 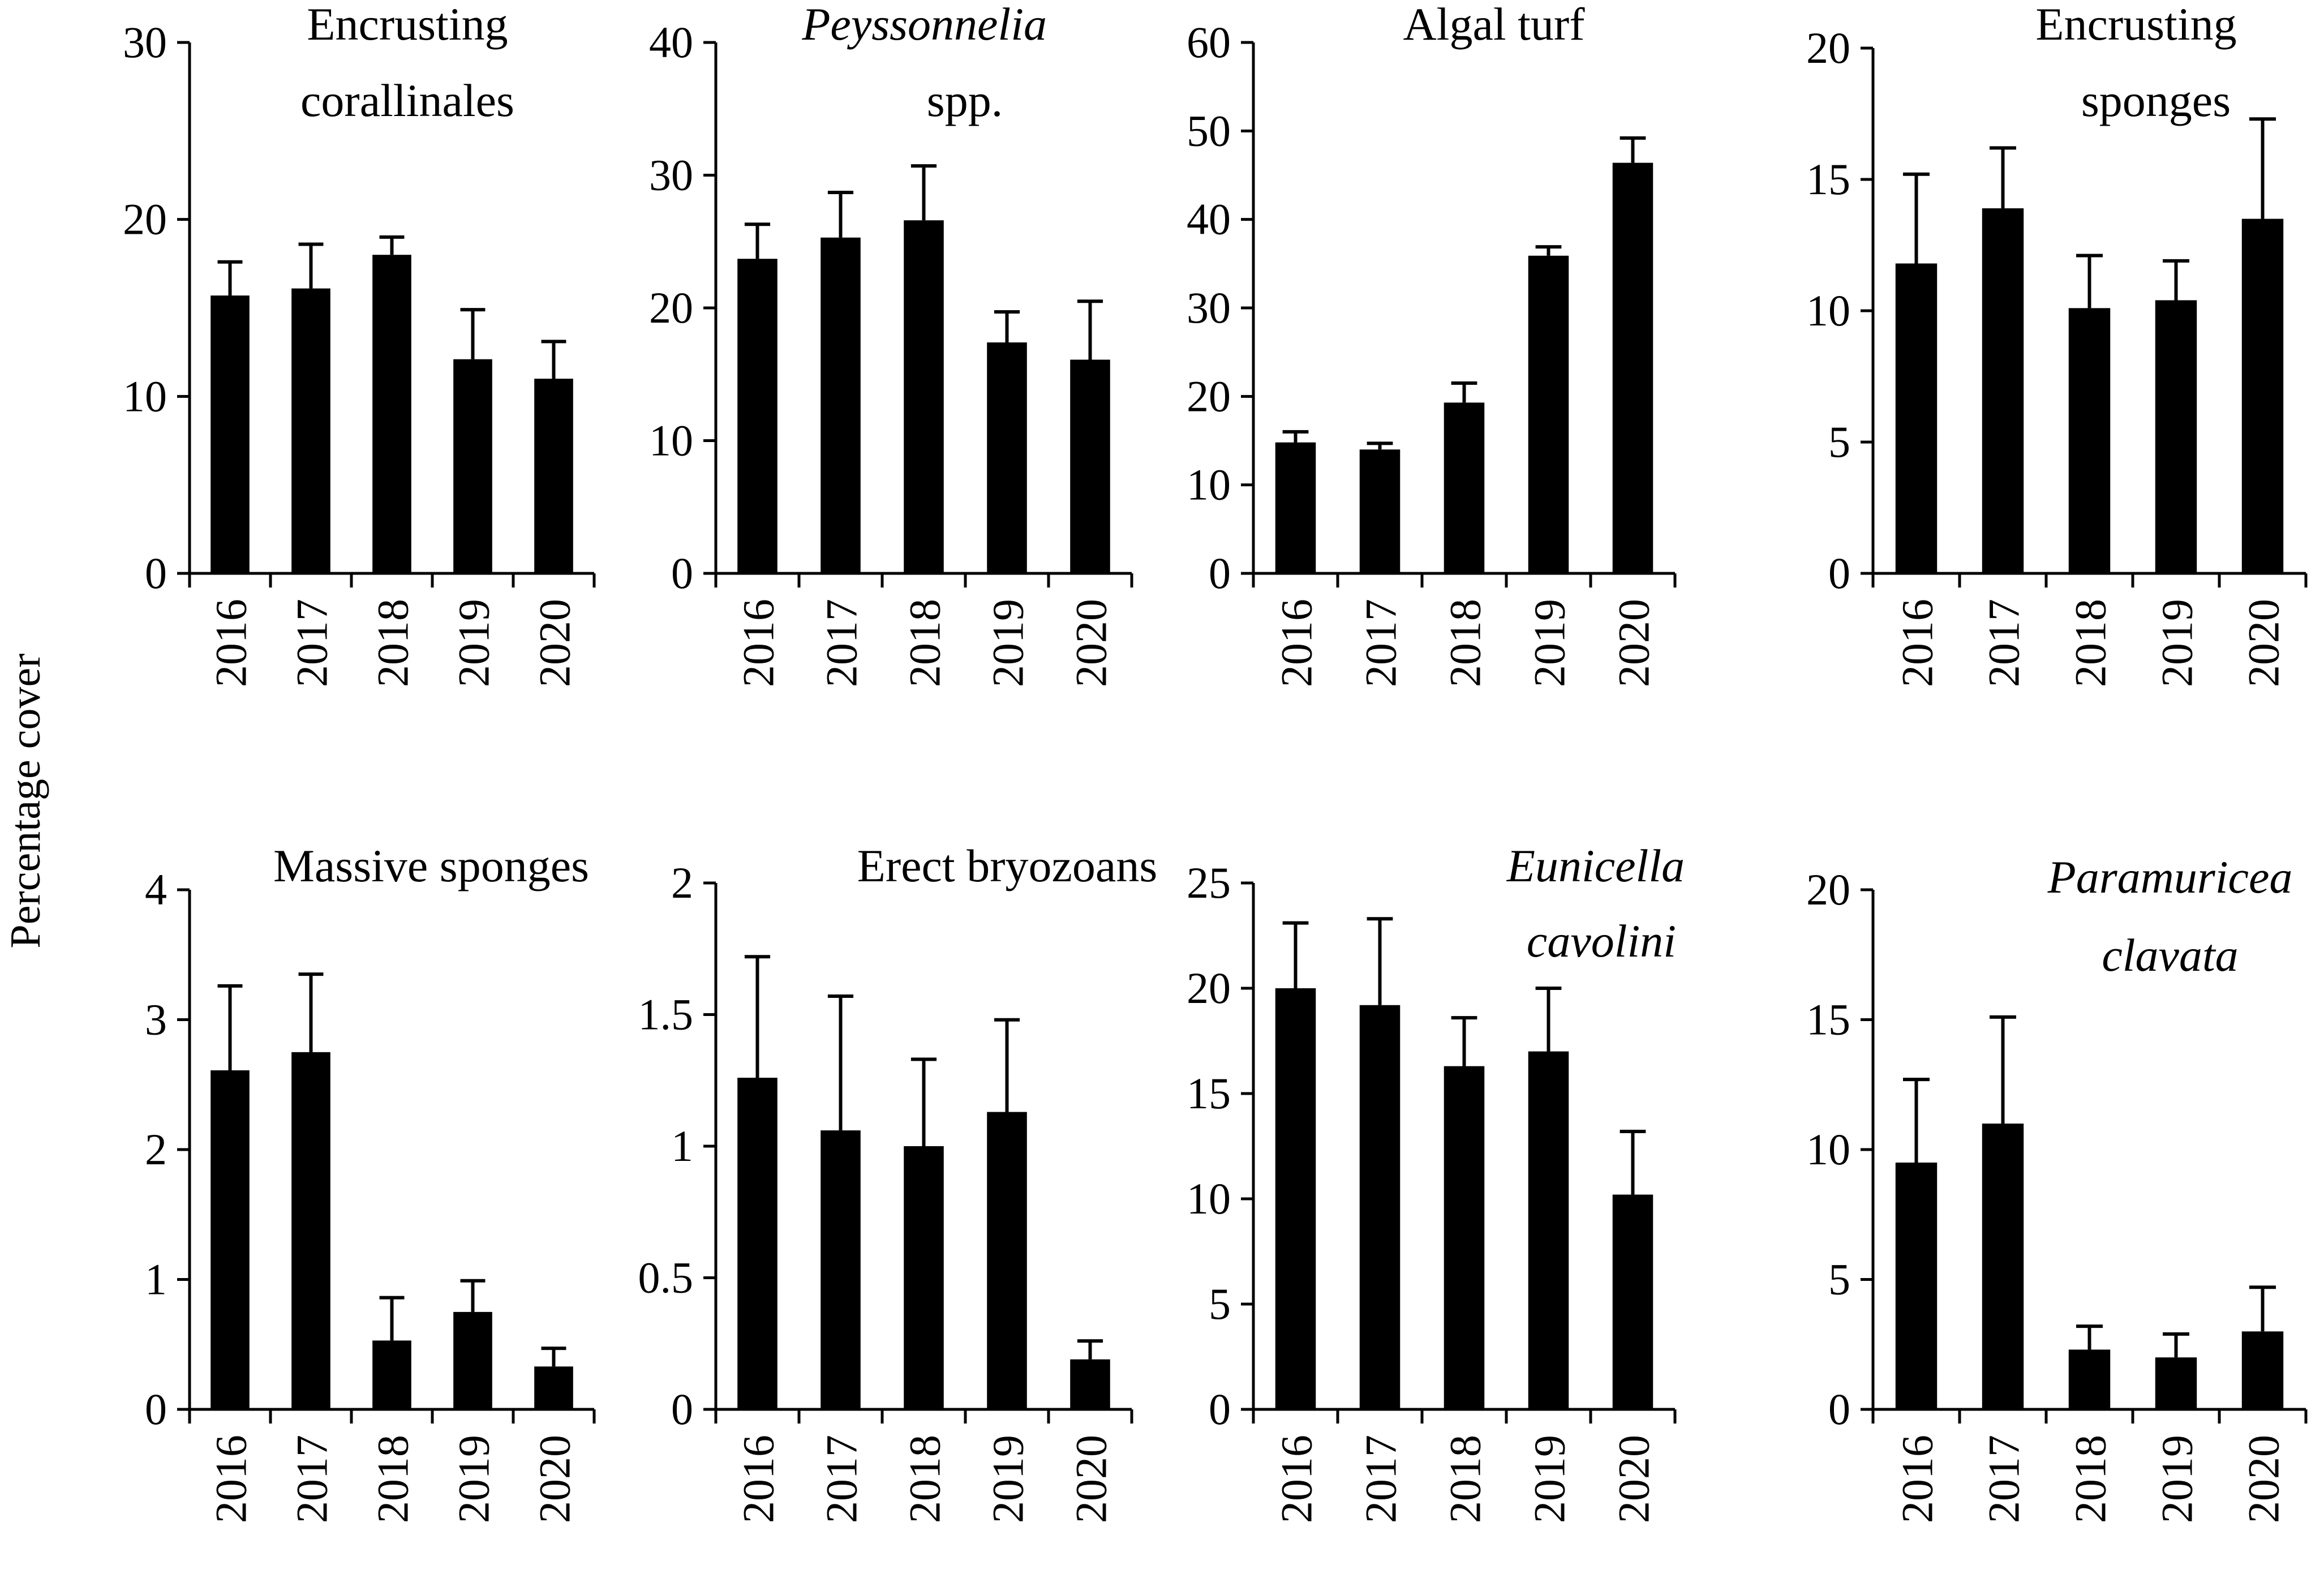 What do you see at coordinates (965, 100) in the screenshot?
I see `chart-title-line: spp.` at bounding box center [965, 100].